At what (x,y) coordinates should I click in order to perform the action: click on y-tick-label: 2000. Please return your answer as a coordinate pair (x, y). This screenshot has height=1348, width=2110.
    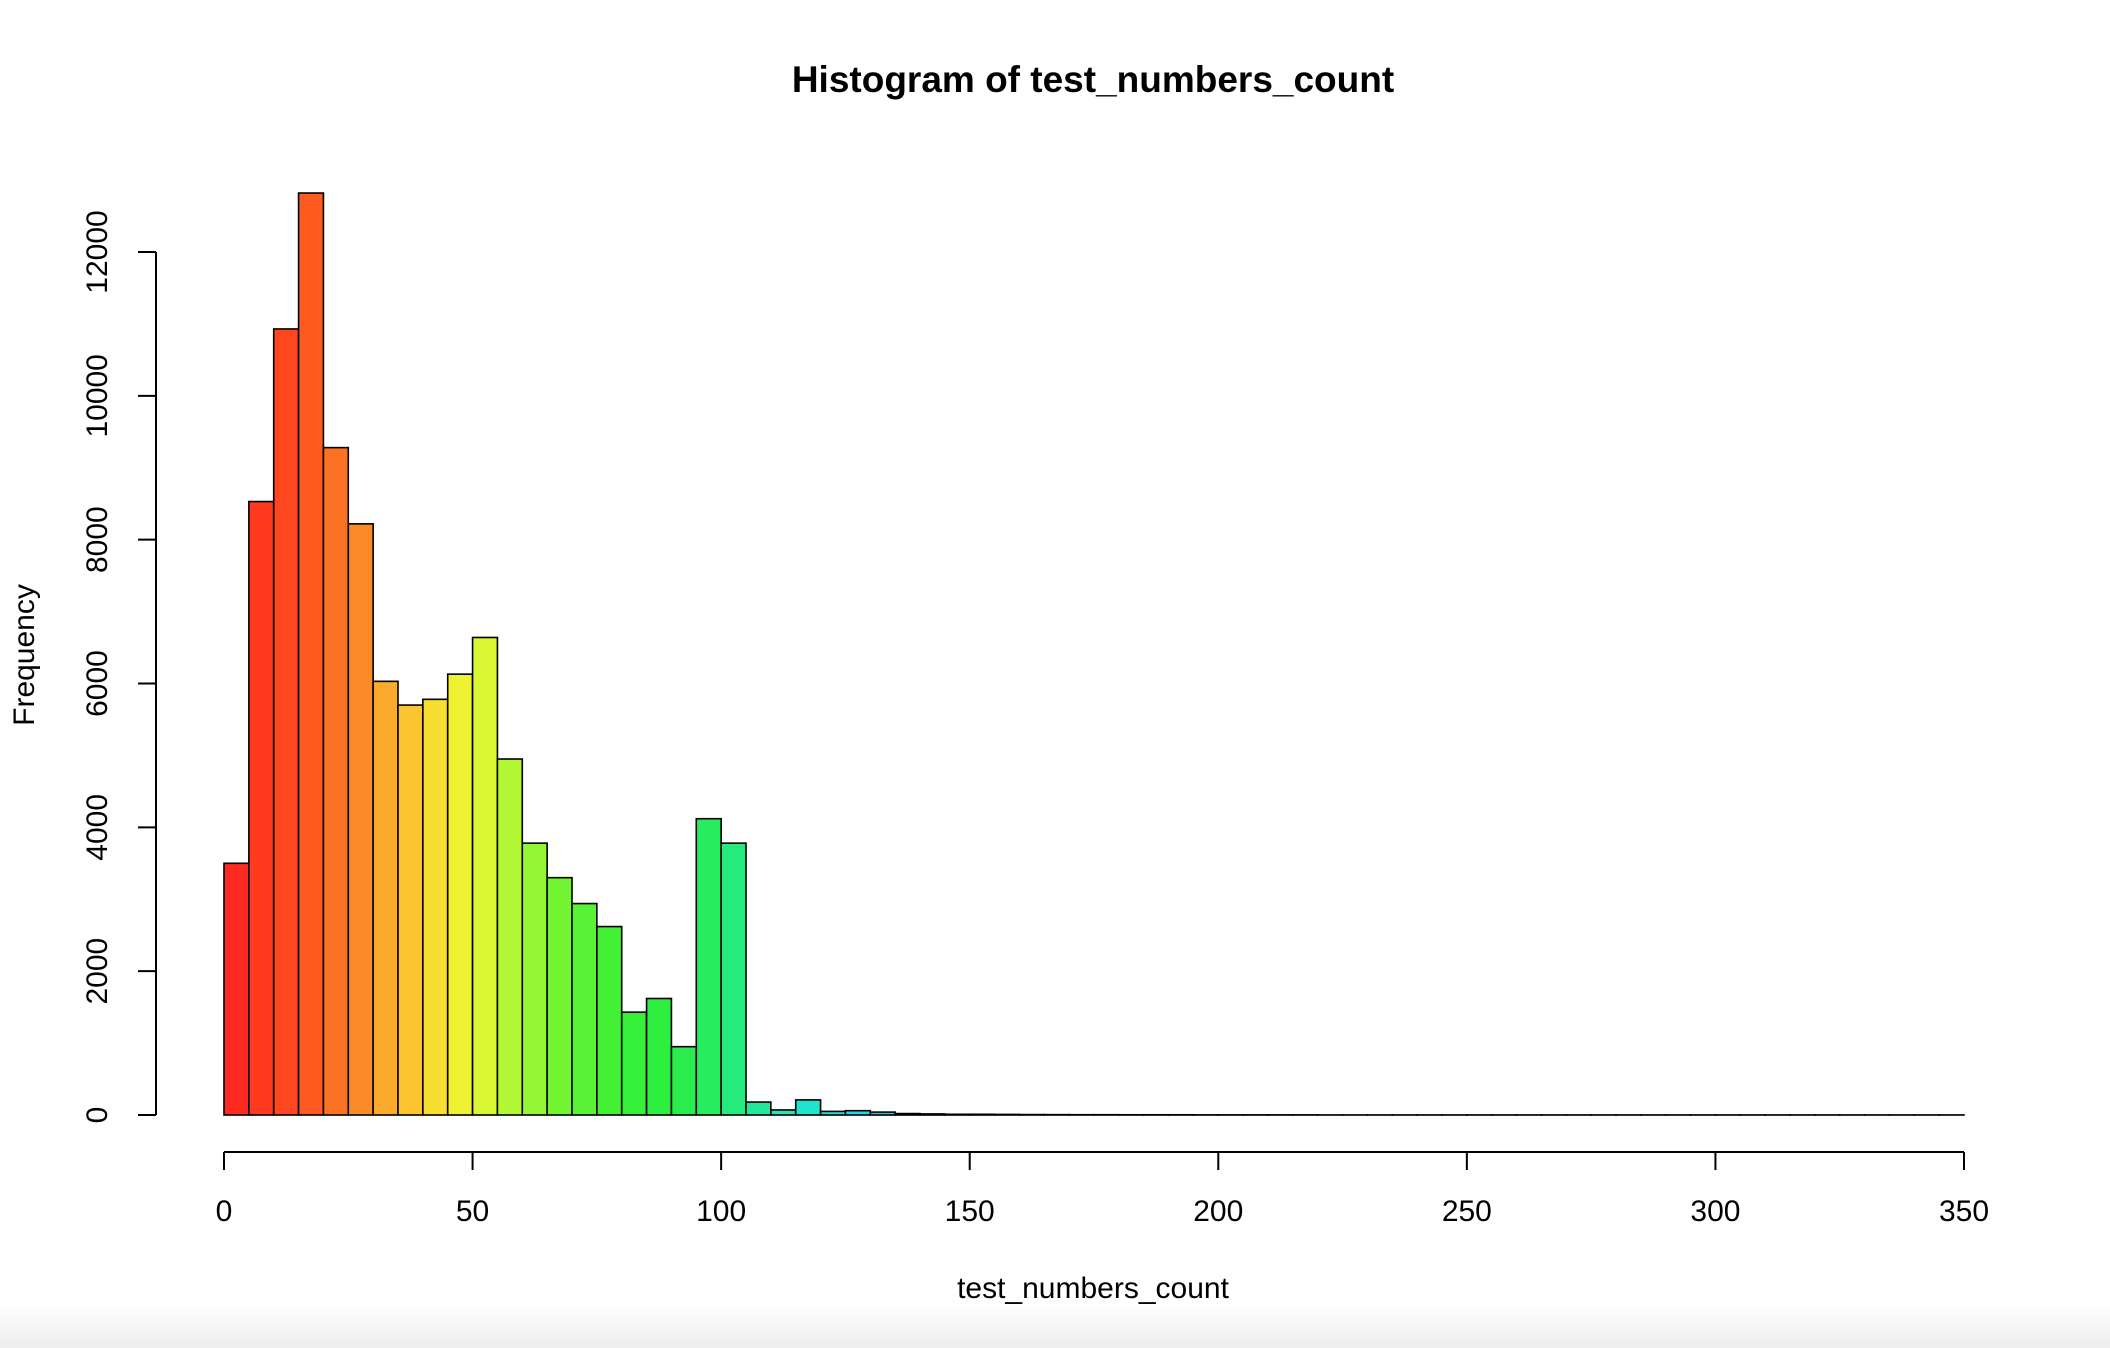
    Looking at the image, I should click on (97, 971).